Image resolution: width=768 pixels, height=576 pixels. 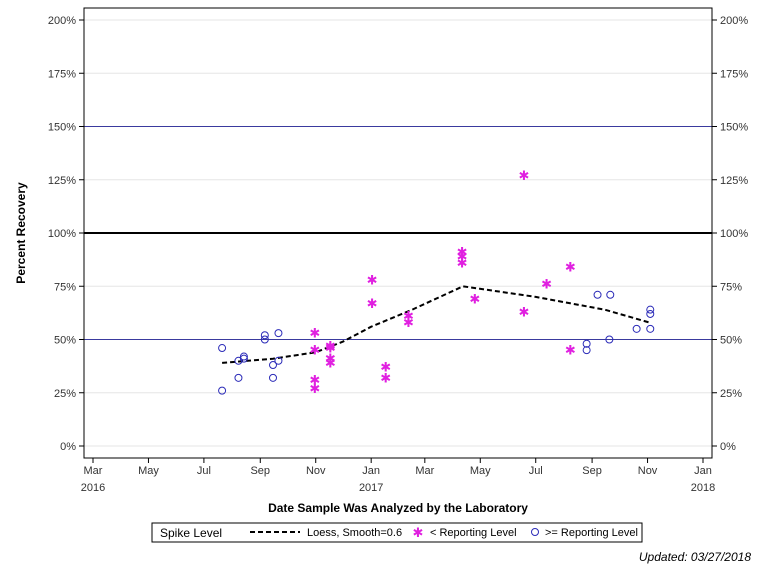 I want to click on y-tick-label-right: 100%, so click(x=734, y=234).